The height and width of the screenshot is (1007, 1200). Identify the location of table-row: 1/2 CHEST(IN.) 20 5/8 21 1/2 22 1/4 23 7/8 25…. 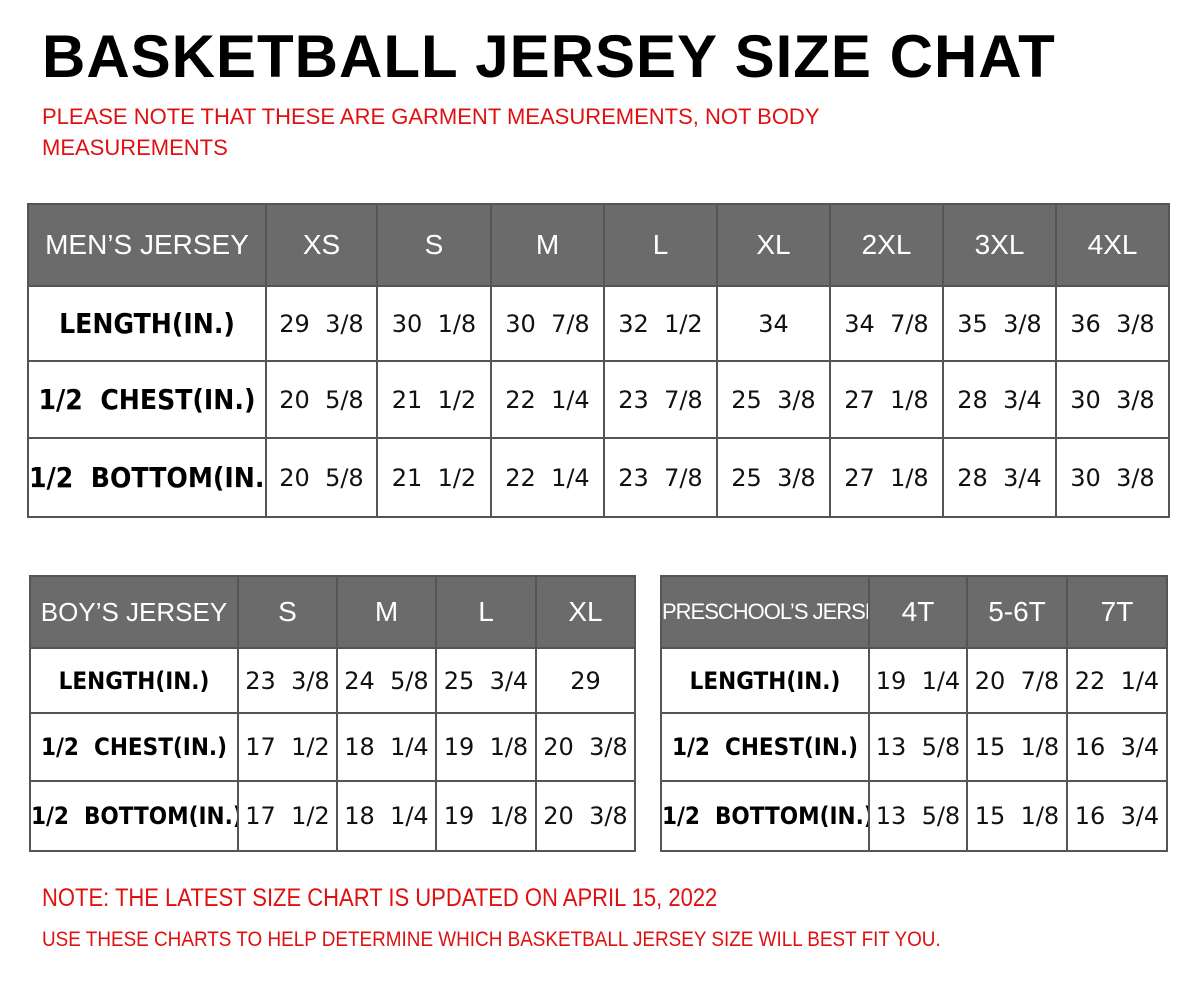
(598, 399).